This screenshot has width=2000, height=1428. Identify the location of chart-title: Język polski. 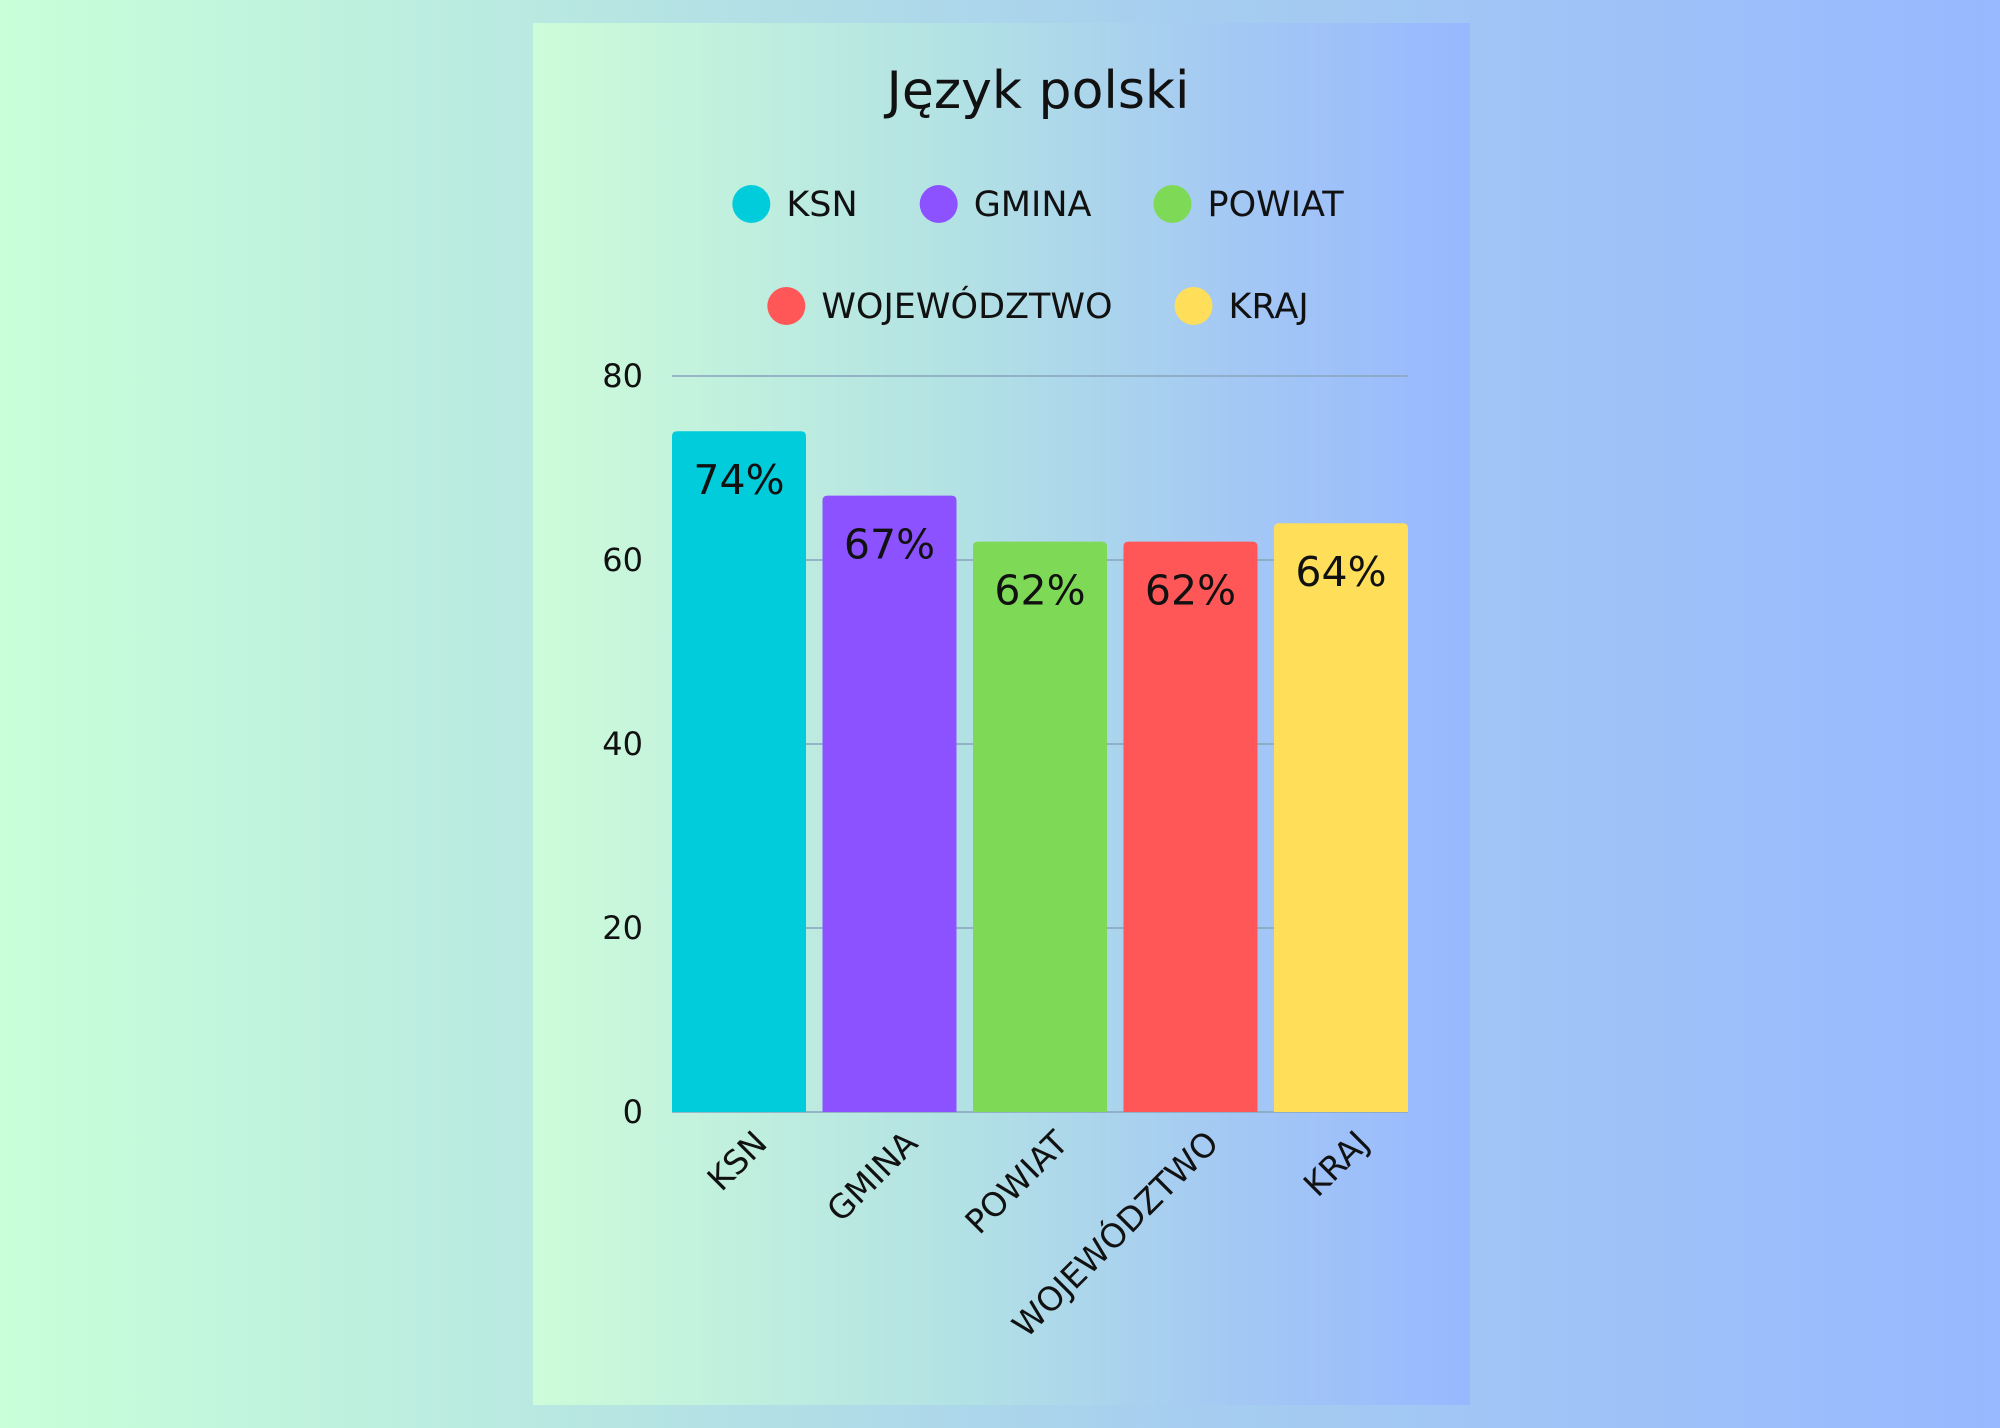
(1037, 91).